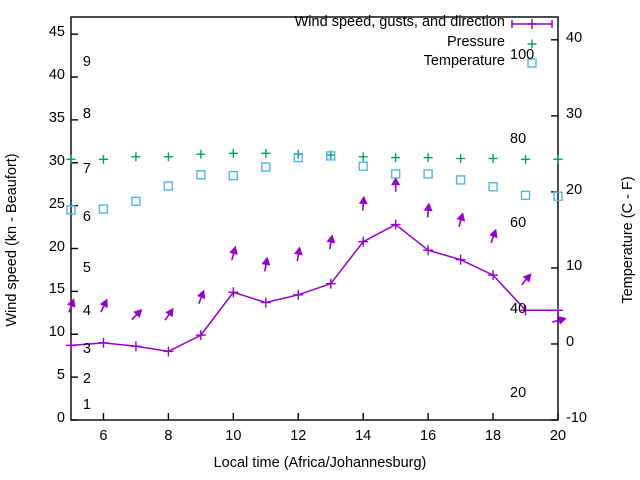 The image size is (640, 480). I want to click on beaufort-label-9: 9, so click(86, 62).